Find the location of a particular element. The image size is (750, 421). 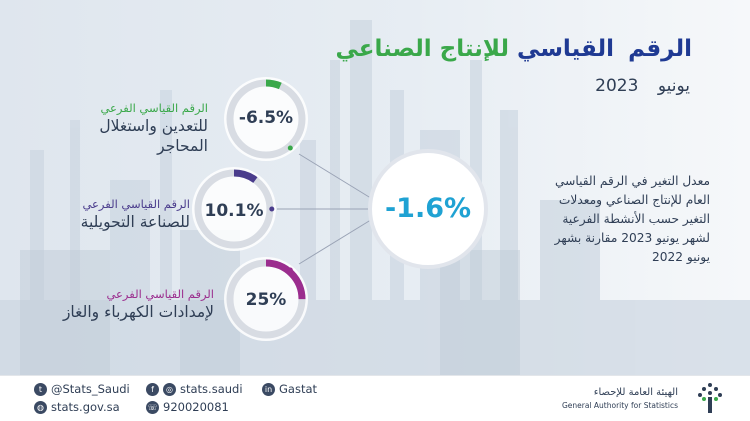

subtitle-month: يونيو is located at coordinates (673, 86).